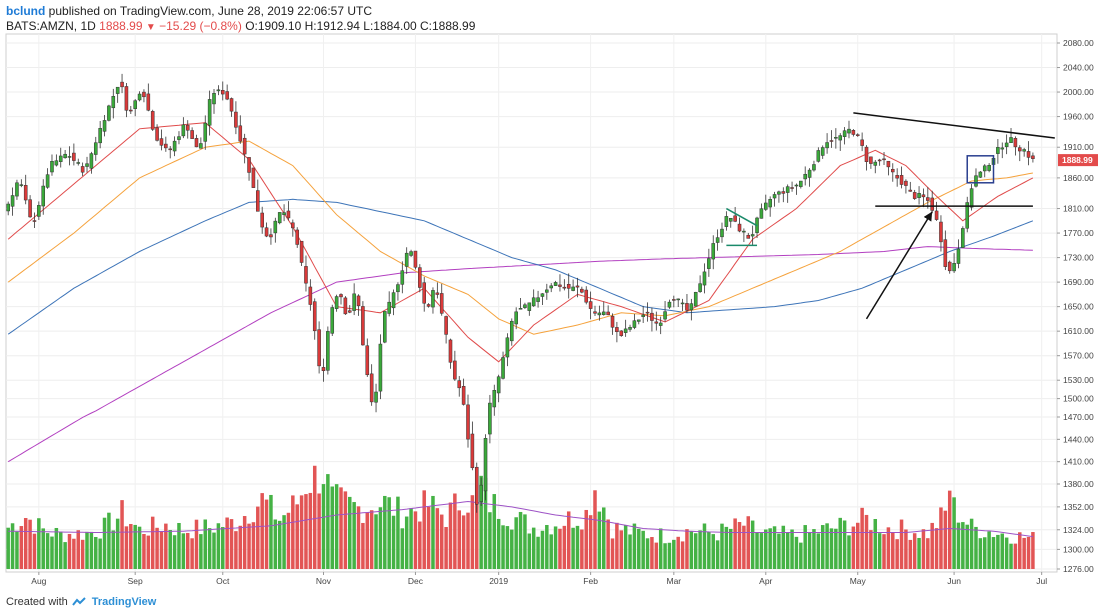 Image resolution: width=1100 pixels, height=615 pixels. I want to click on time-tick-label: Apr, so click(765, 581).